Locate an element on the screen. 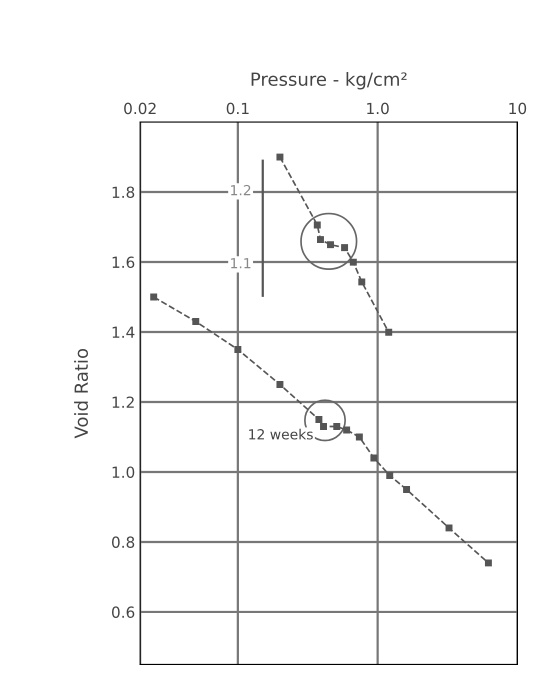  x-tick-label: 0.02 is located at coordinates (140, 108).